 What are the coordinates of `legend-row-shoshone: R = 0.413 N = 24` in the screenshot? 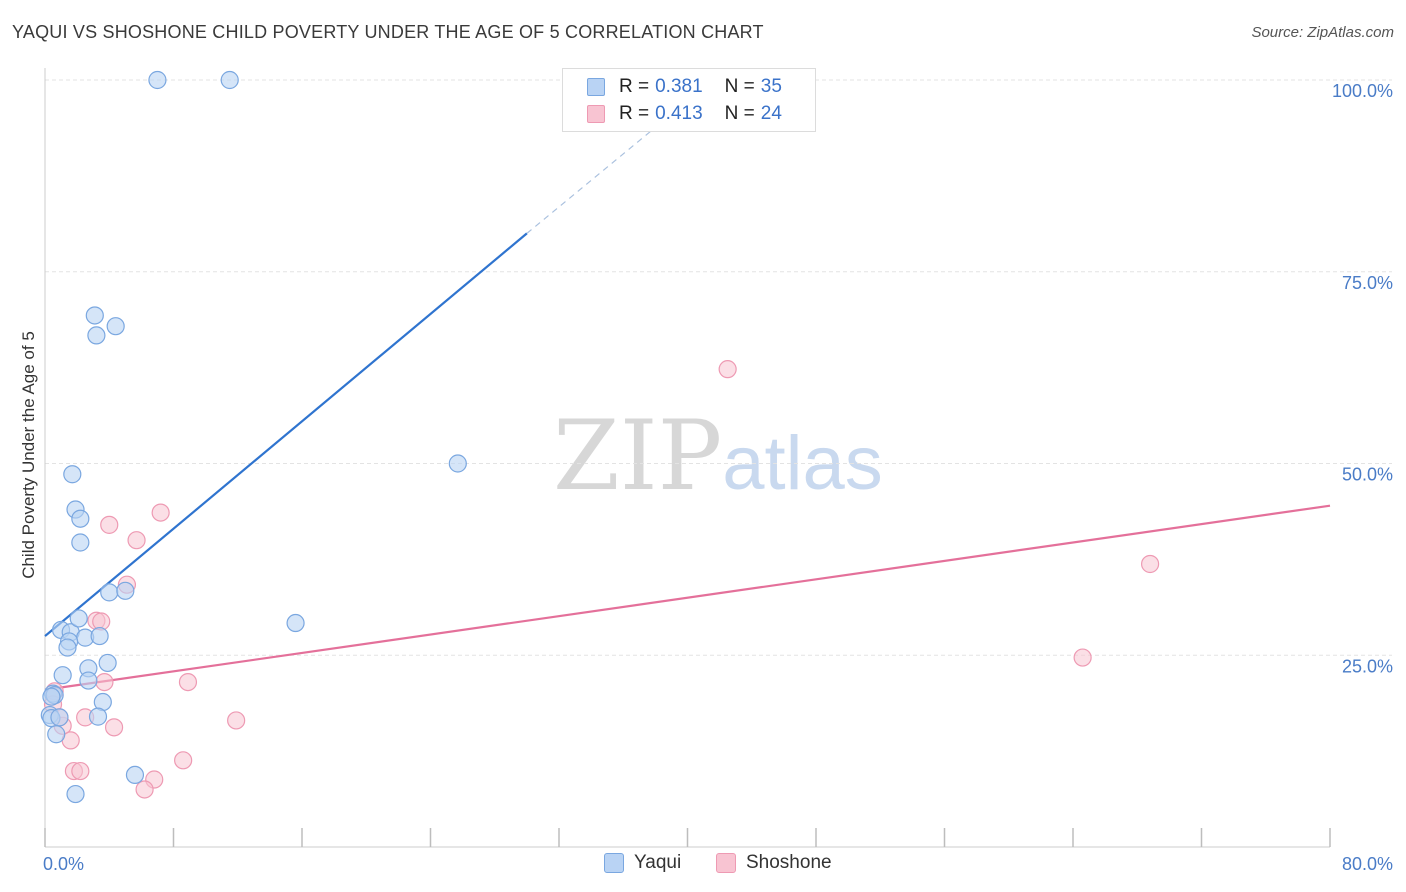 It's located at (684, 114).